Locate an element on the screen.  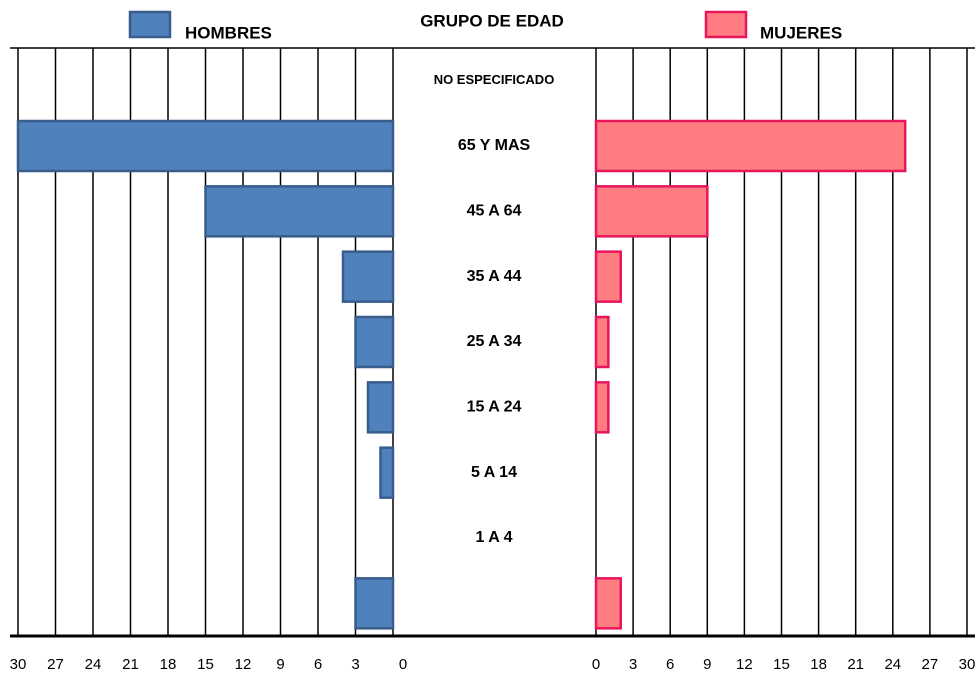
chart-title: GRUPO DE EDAD is located at coordinates (492, 20).